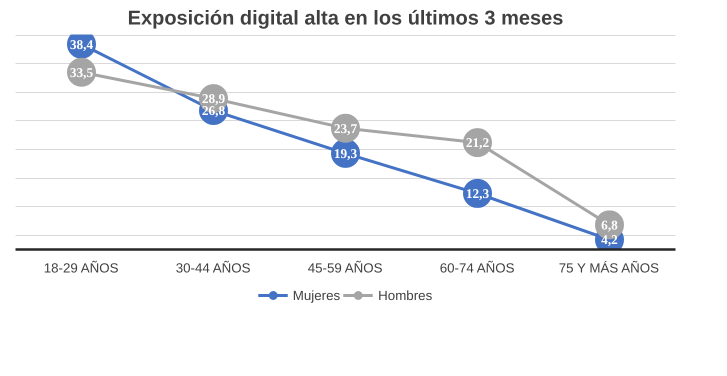 This screenshot has height=376, width=727. What do you see at coordinates (405, 295) in the screenshot?
I see `legend-label: Hombres` at bounding box center [405, 295].